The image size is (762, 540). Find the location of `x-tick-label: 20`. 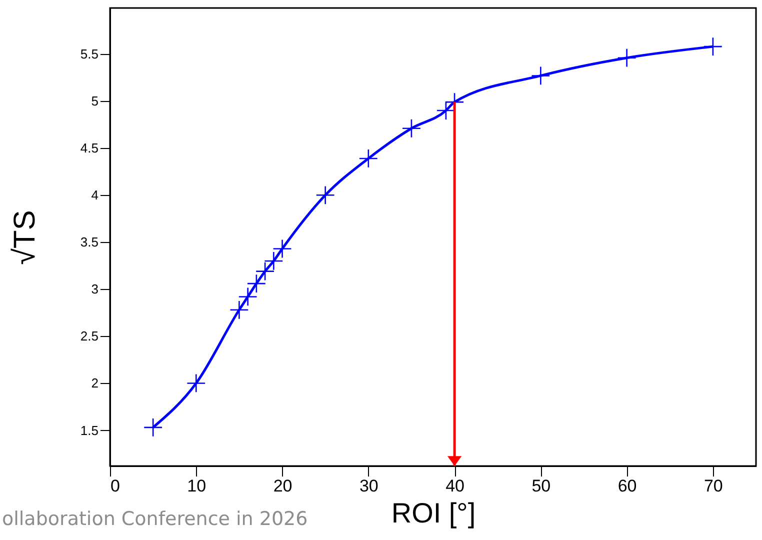

x-tick-label: 20 is located at coordinates (282, 486).